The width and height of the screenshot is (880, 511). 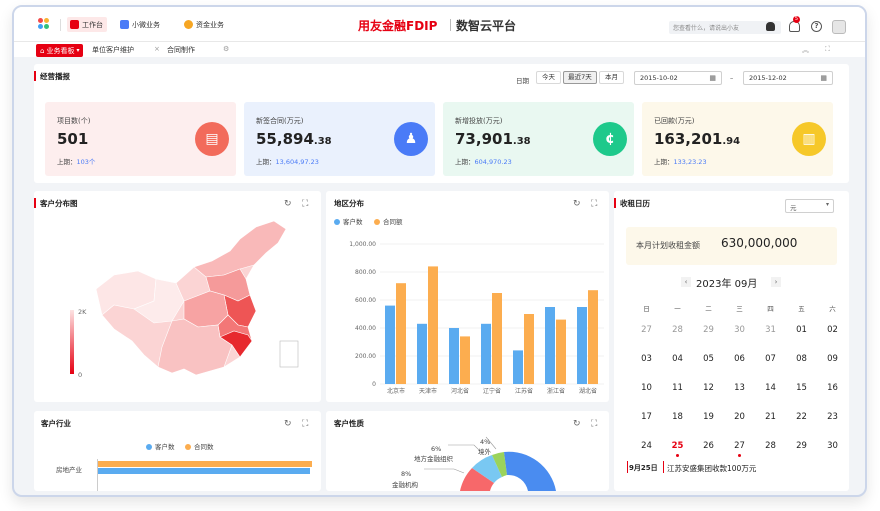 I want to click on panel-title: 地区分布, so click(x=349, y=203).